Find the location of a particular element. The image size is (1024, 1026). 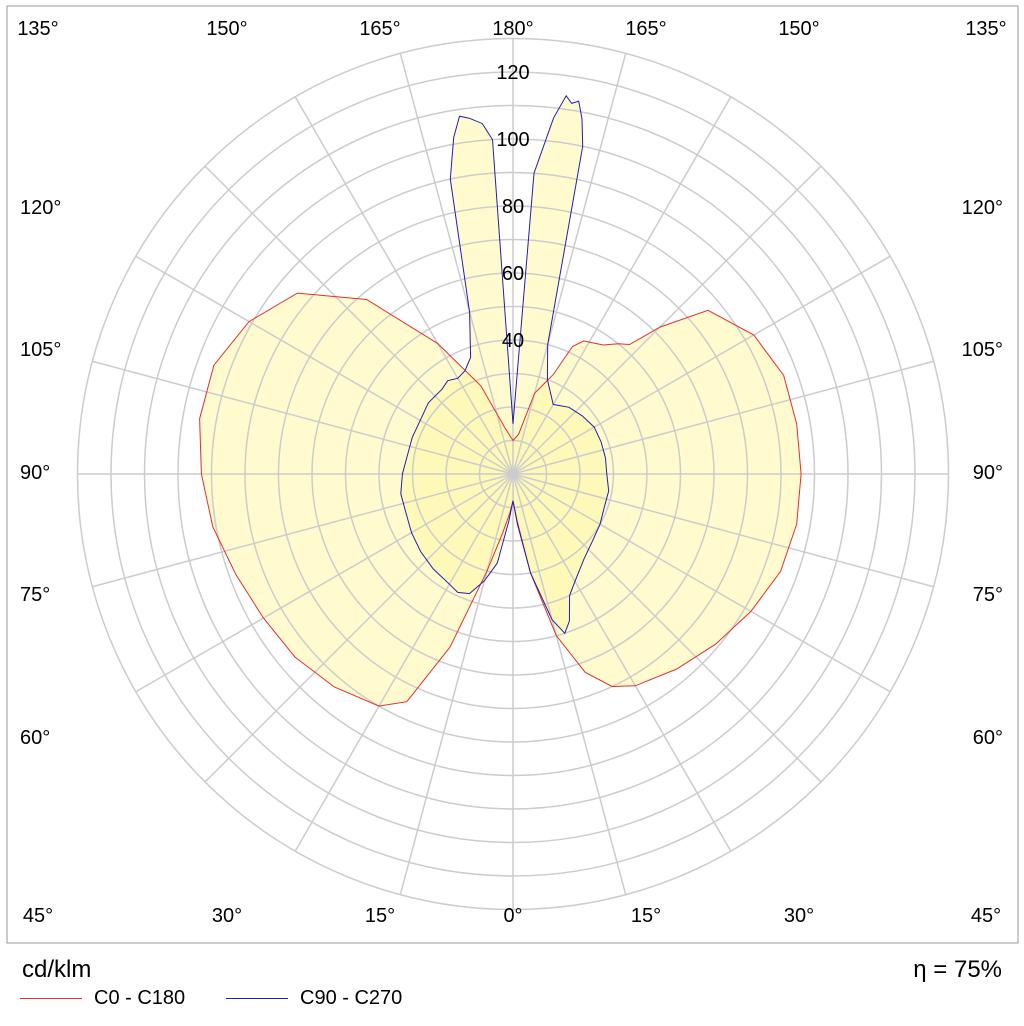

radial-tick-label: 40 is located at coordinates (513, 341).